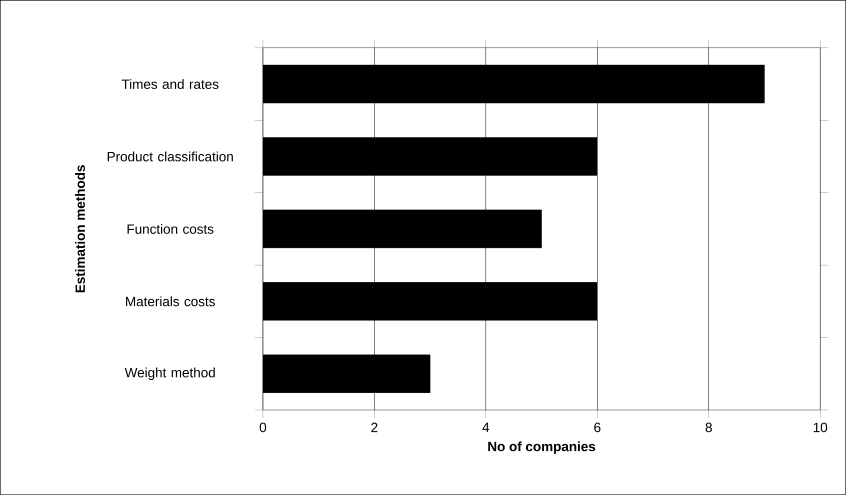  What do you see at coordinates (486, 427) in the screenshot?
I see `x-tick-label: 4` at bounding box center [486, 427].